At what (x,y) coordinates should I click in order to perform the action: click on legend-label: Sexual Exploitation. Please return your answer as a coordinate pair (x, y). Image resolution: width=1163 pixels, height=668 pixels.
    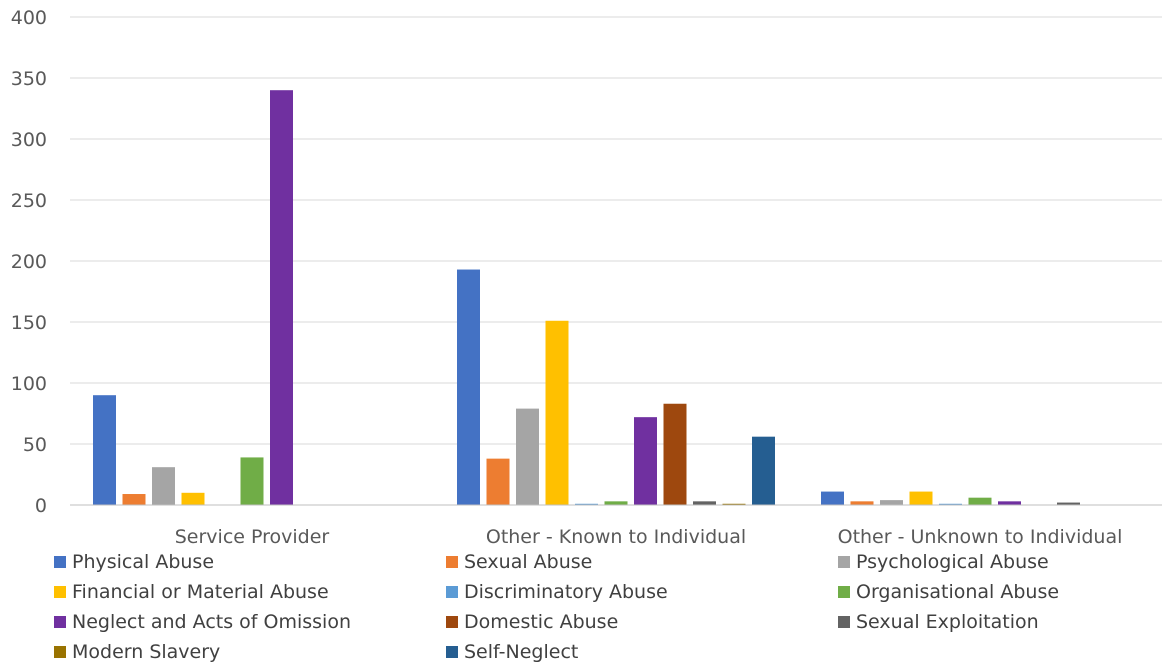
    Looking at the image, I should click on (947, 622).